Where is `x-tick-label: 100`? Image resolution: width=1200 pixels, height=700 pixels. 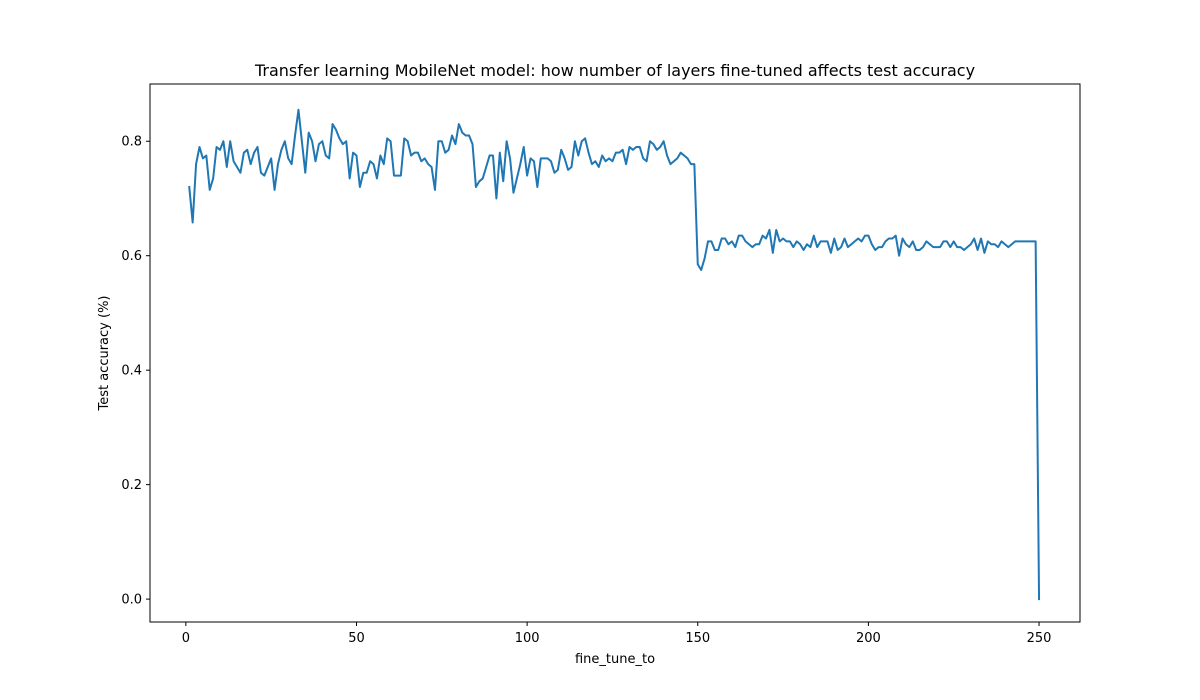
x-tick-label: 100 is located at coordinates (527, 638).